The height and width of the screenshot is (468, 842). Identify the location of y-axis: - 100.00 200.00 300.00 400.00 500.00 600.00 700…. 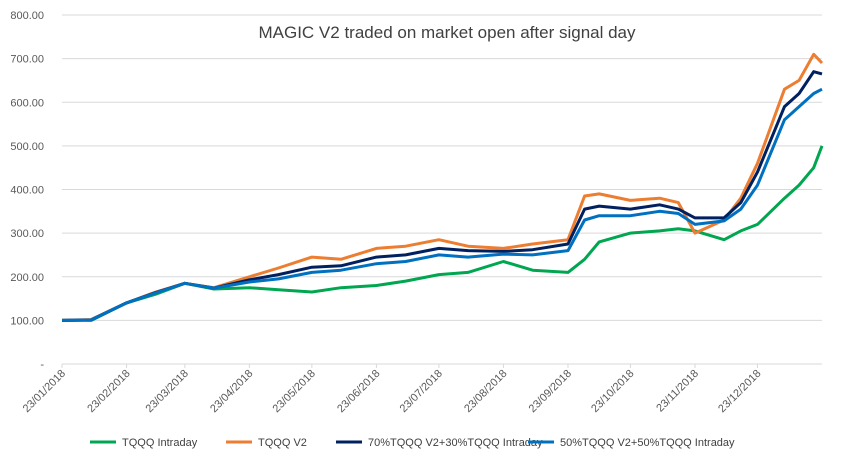
(27, 190).